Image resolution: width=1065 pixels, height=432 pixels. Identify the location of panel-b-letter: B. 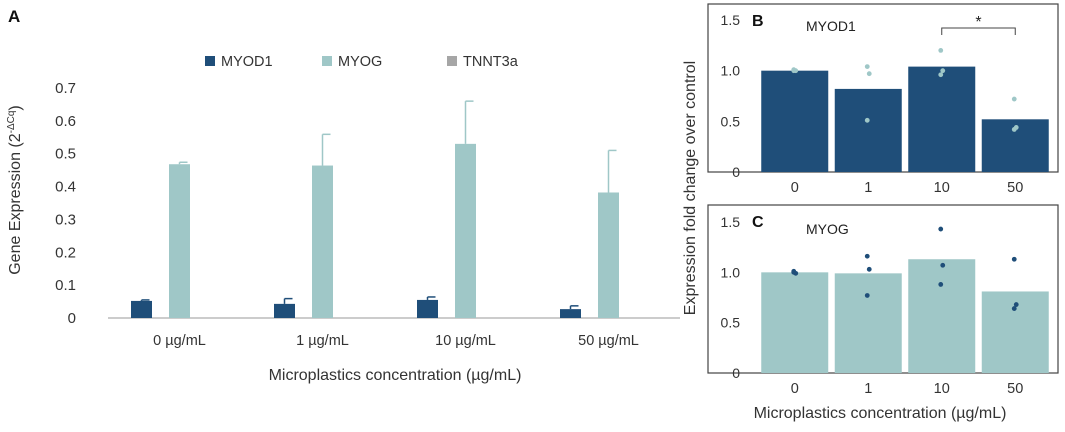
(758, 21).